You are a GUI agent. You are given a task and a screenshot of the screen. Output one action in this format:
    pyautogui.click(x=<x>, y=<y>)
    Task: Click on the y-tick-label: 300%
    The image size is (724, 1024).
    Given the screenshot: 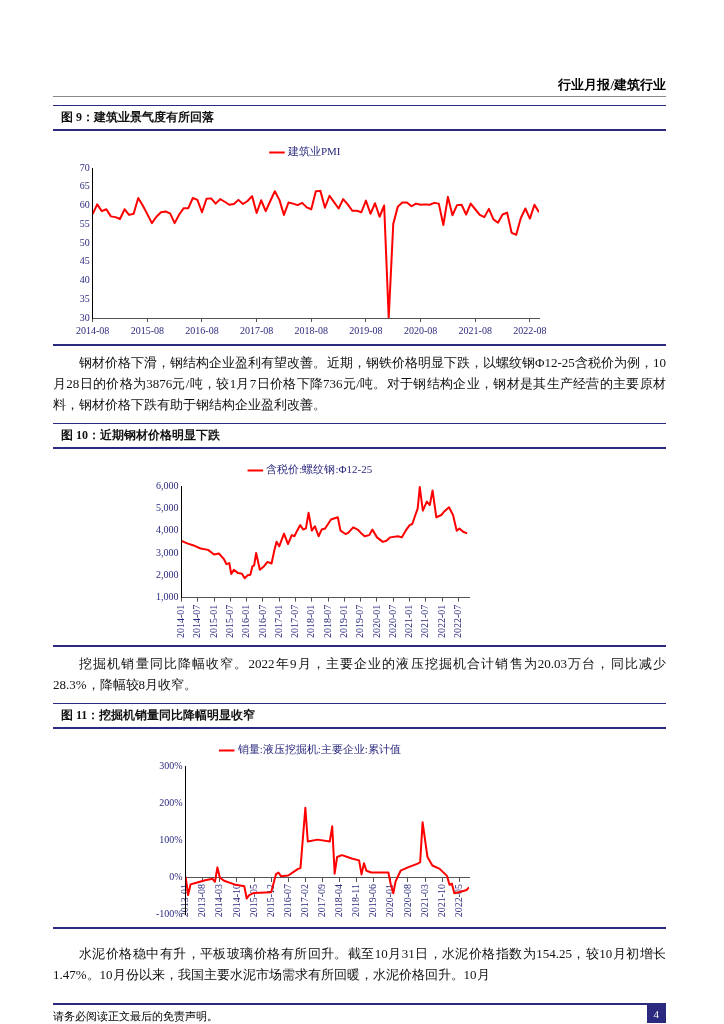 What is the action you would take?
    pyautogui.click(x=171, y=765)
    